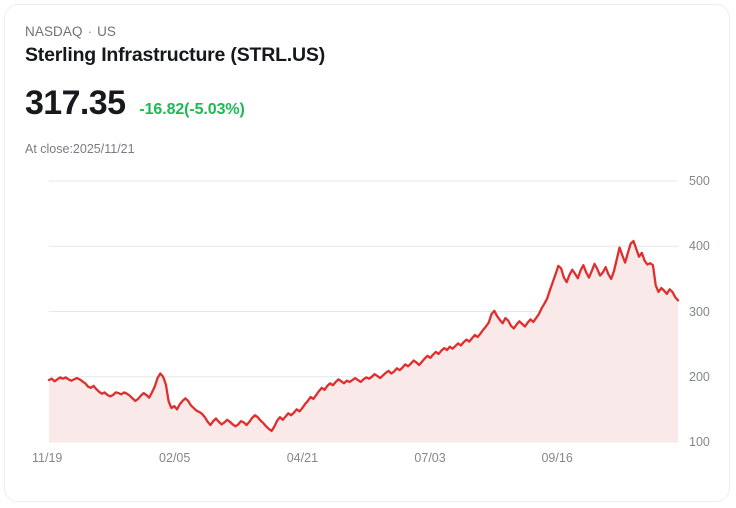 This screenshot has height=508, width=736. What do you see at coordinates (302, 458) in the screenshot?
I see `x-axis-tick-label: 04/21` at bounding box center [302, 458].